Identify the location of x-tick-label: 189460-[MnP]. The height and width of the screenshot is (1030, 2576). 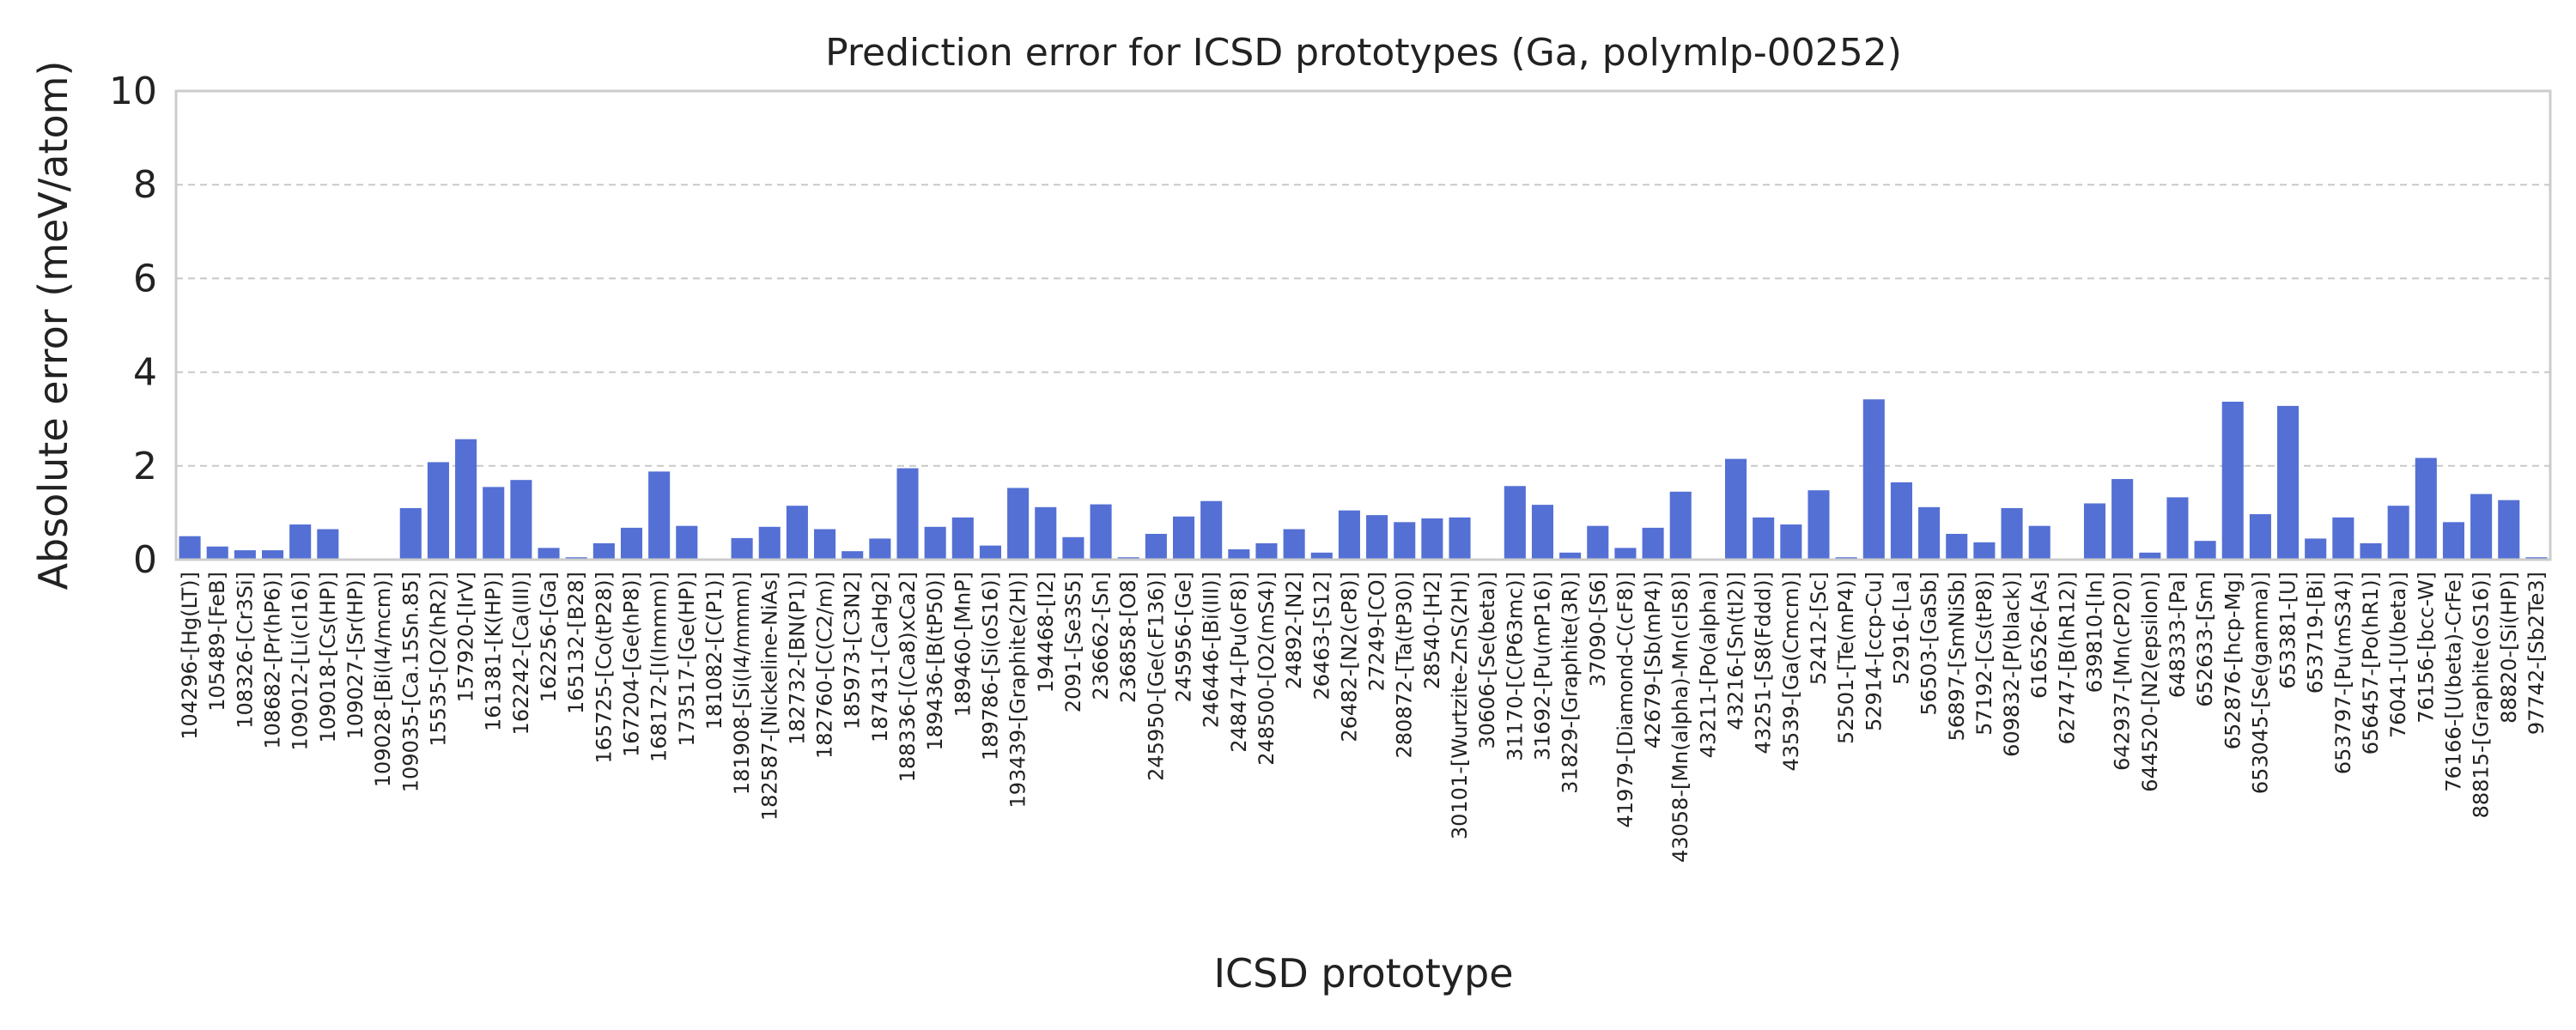
(963, 644).